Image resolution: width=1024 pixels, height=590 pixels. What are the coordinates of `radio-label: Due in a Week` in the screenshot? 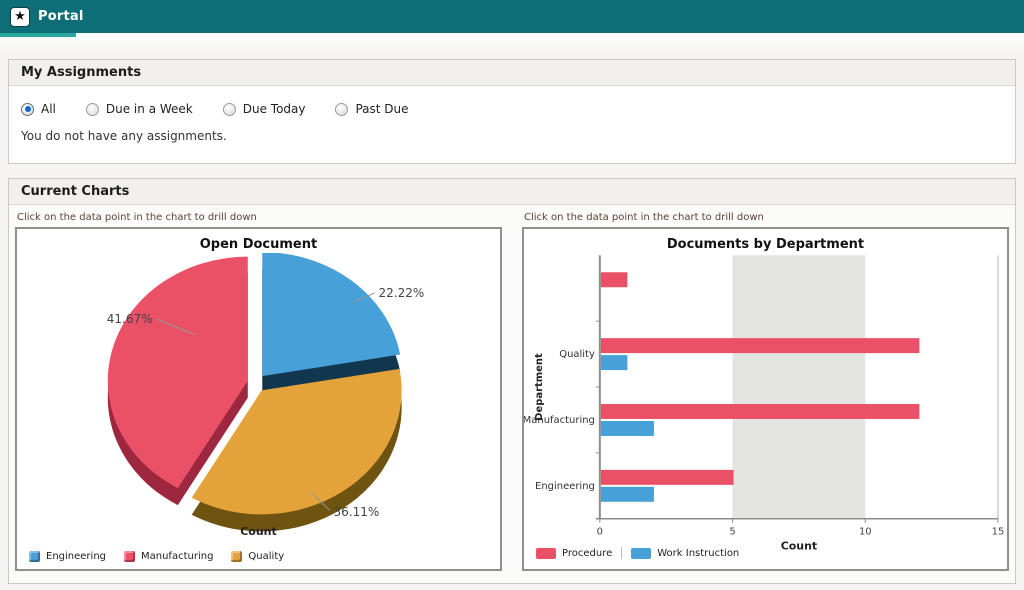 It's located at (149, 109).